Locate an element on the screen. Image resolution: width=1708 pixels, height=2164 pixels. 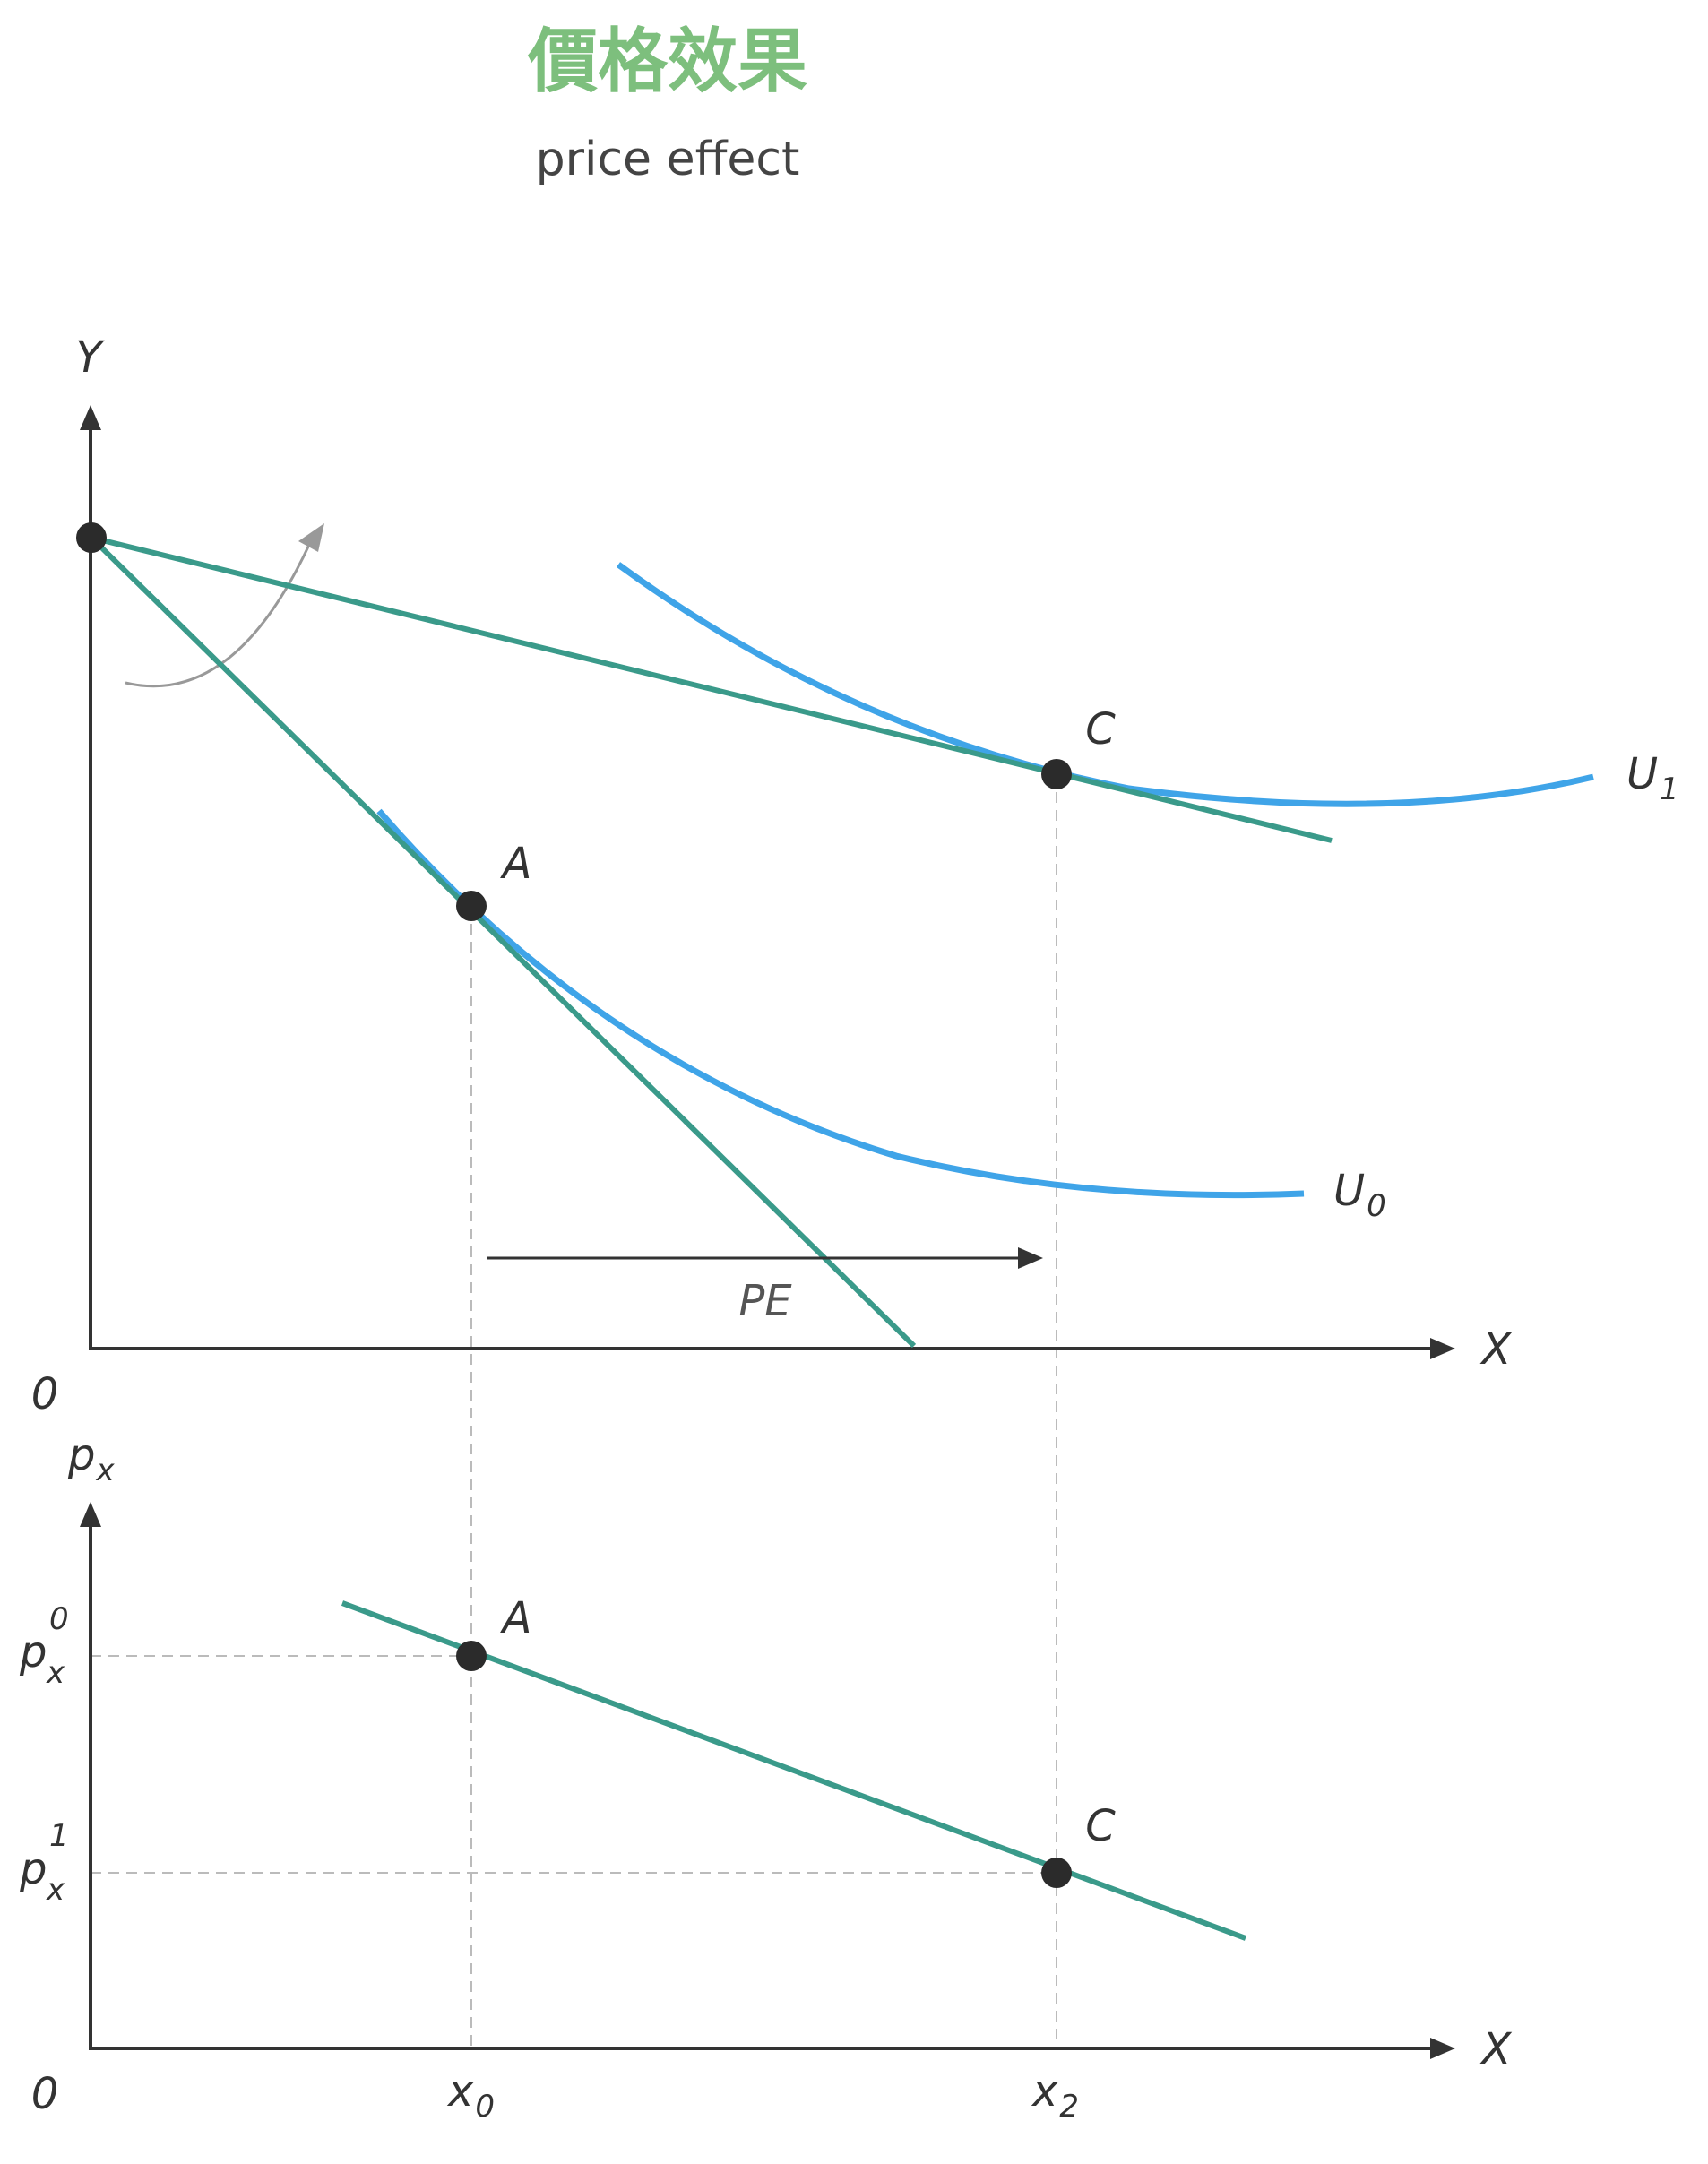
chinese-title: 價格效果 is located at coordinates (667, 62).